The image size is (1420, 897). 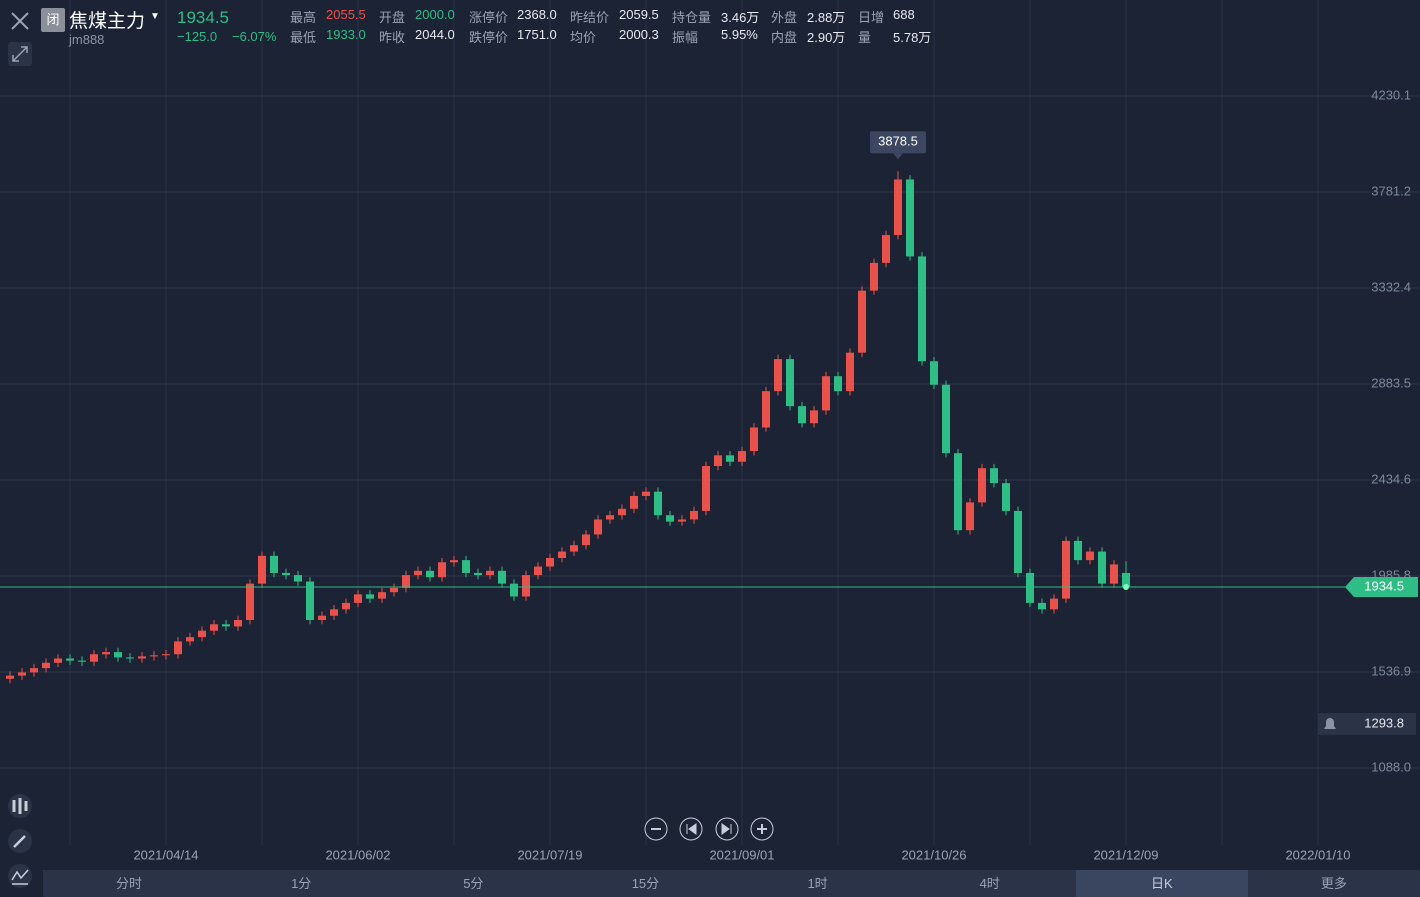 I want to click on high-tooltip-arrow, so click(x=898, y=156).